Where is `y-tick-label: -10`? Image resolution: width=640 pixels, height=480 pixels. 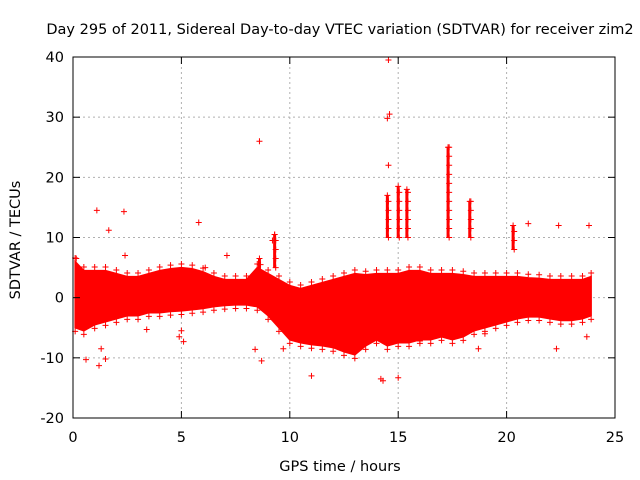 y-tick-label: -10 is located at coordinates (52, 359).